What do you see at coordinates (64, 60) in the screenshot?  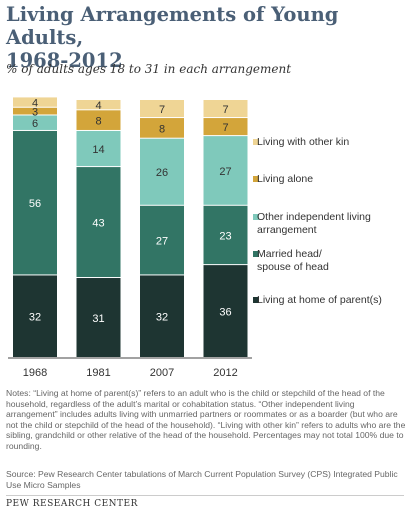 I see `chart-title-line2: 1968-2012` at bounding box center [64, 60].